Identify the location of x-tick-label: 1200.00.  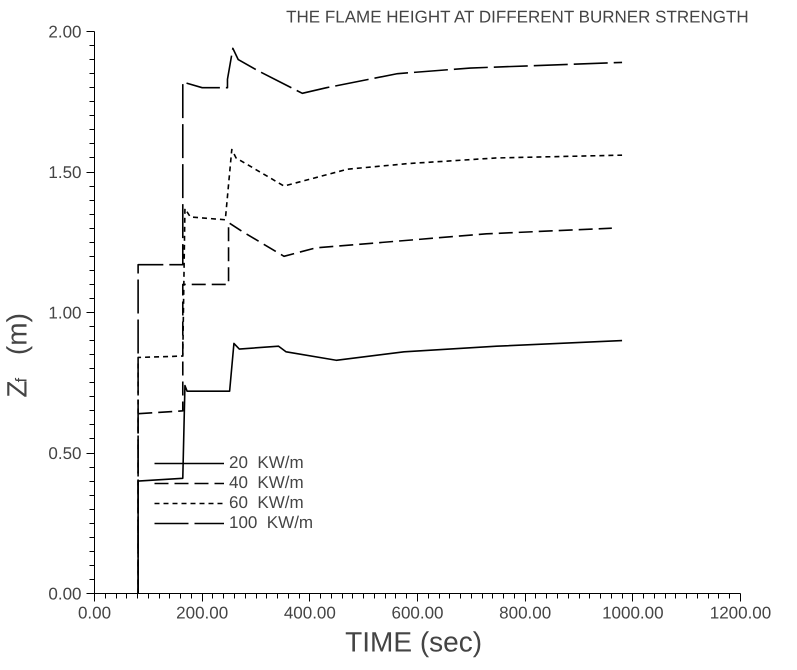
(741, 613).